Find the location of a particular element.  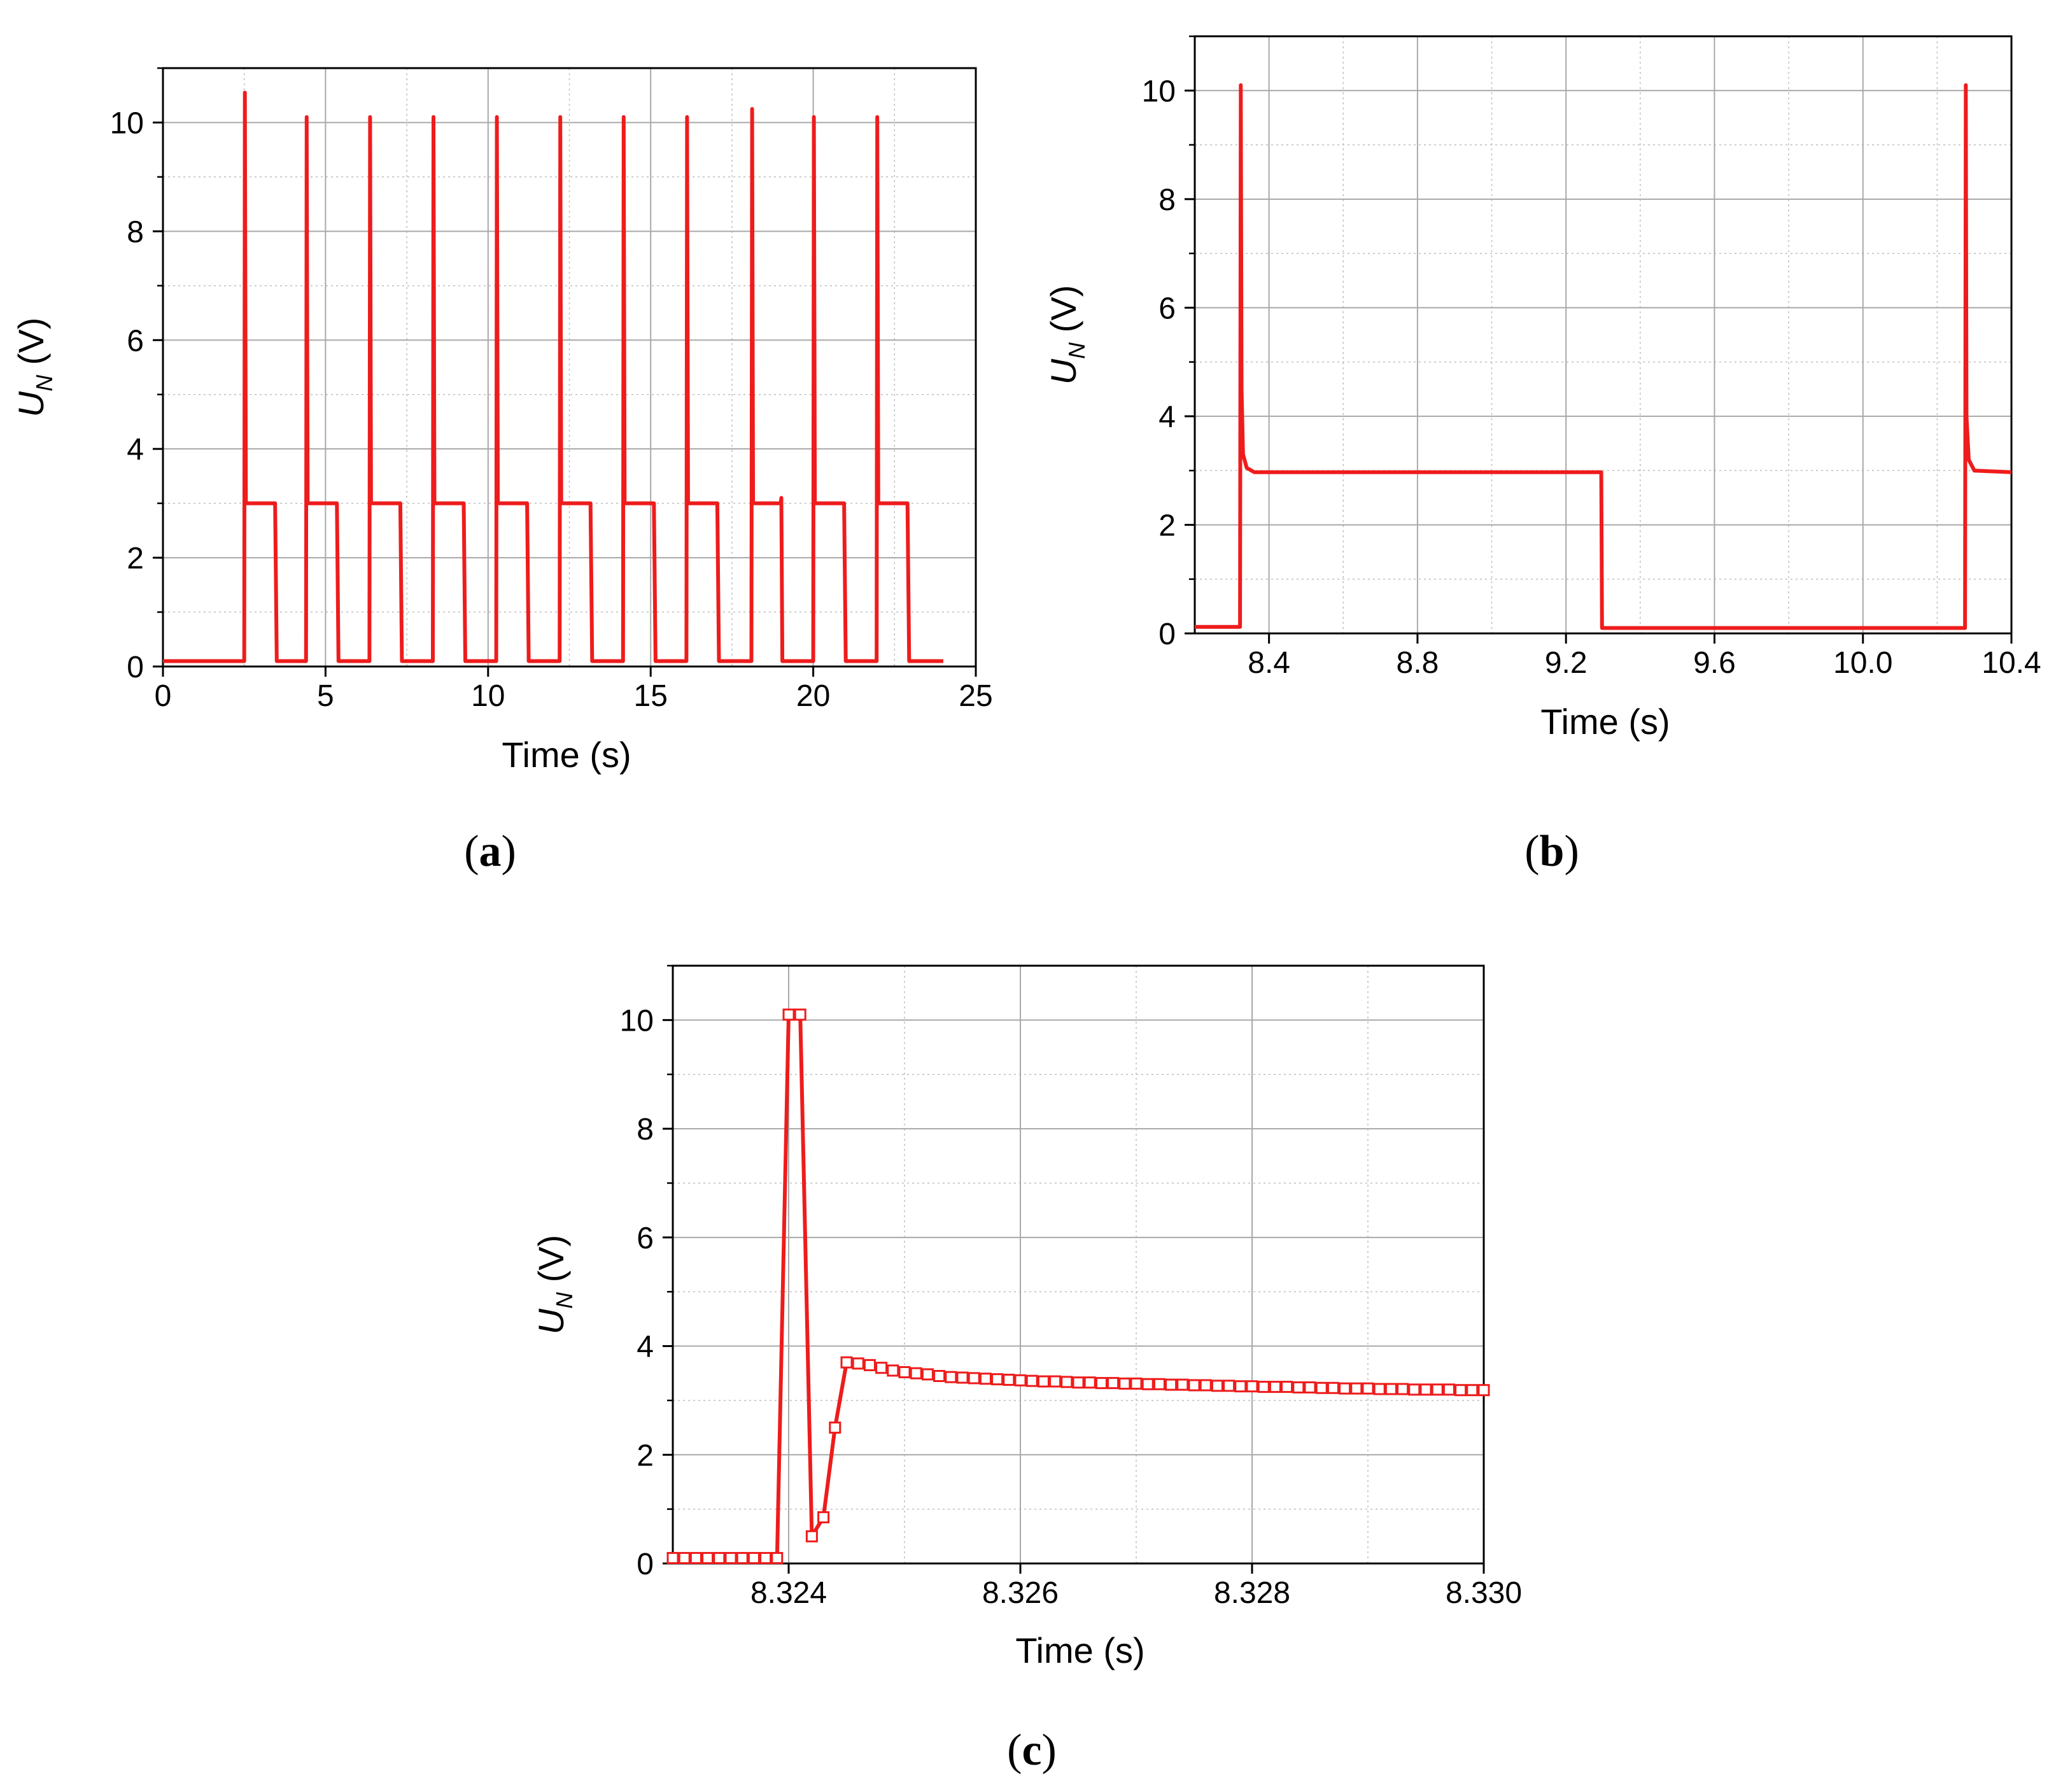

x-tick-label: 10 is located at coordinates (488, 696).